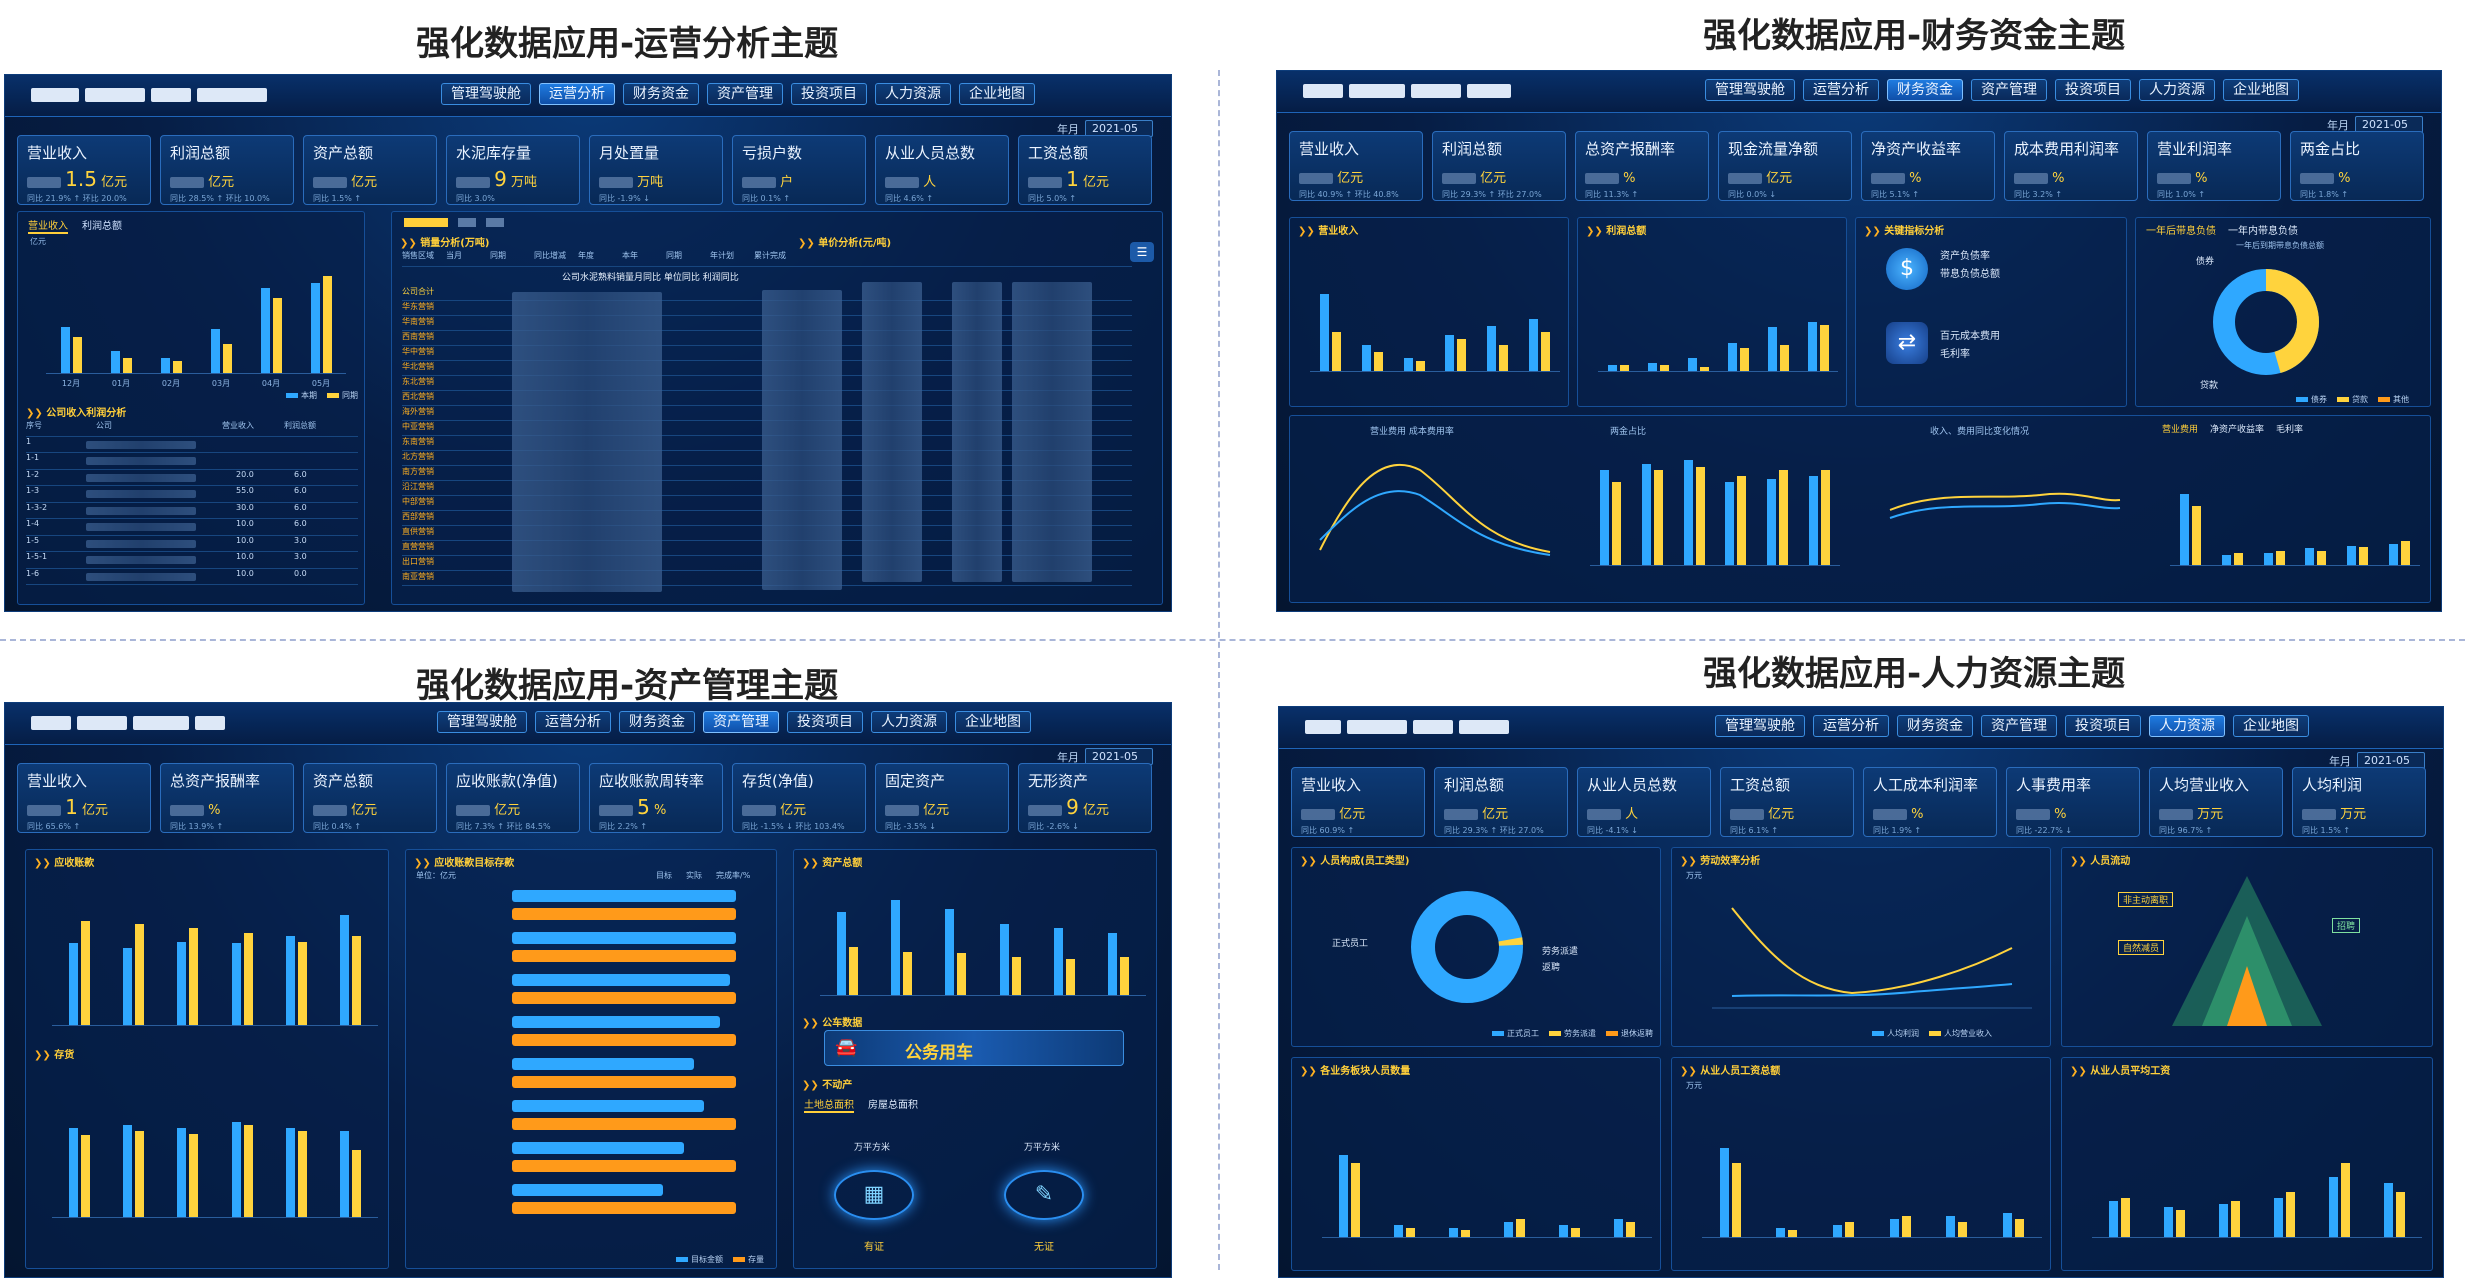 The image size is (2465, 1280). I want to click on kpi-card: 两金占比 % 同比 1.8% ↑, so click(2357, 166).